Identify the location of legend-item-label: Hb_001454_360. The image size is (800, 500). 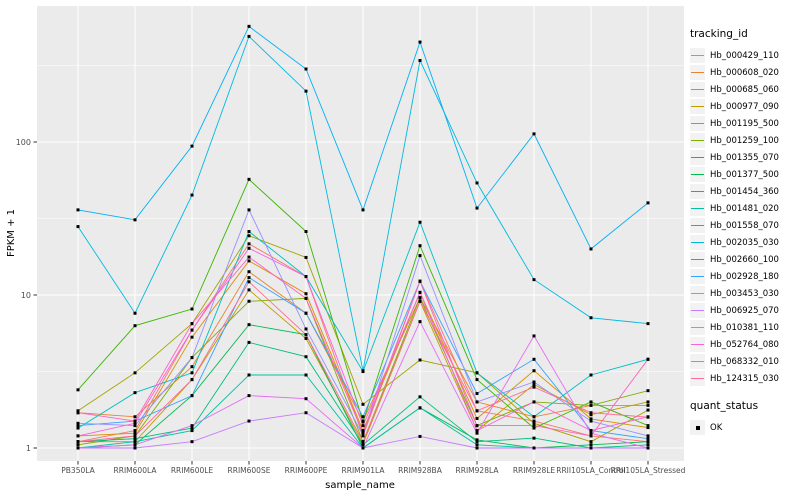
(744, 191).